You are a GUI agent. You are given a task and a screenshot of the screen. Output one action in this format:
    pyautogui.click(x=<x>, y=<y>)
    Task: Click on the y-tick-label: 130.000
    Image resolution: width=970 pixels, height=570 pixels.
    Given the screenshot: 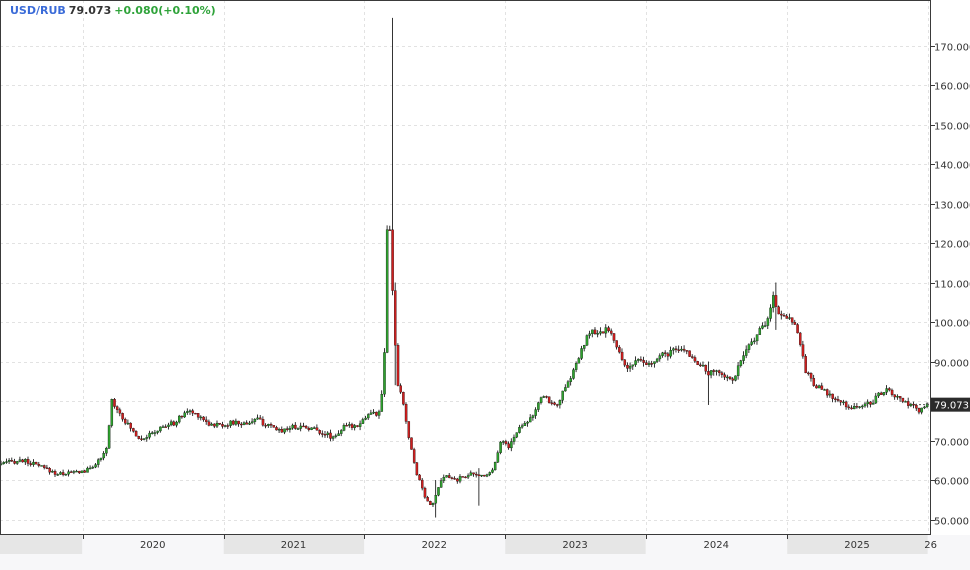 What is the action you would take?
    pyautogui.click(x=952, y=206)
    